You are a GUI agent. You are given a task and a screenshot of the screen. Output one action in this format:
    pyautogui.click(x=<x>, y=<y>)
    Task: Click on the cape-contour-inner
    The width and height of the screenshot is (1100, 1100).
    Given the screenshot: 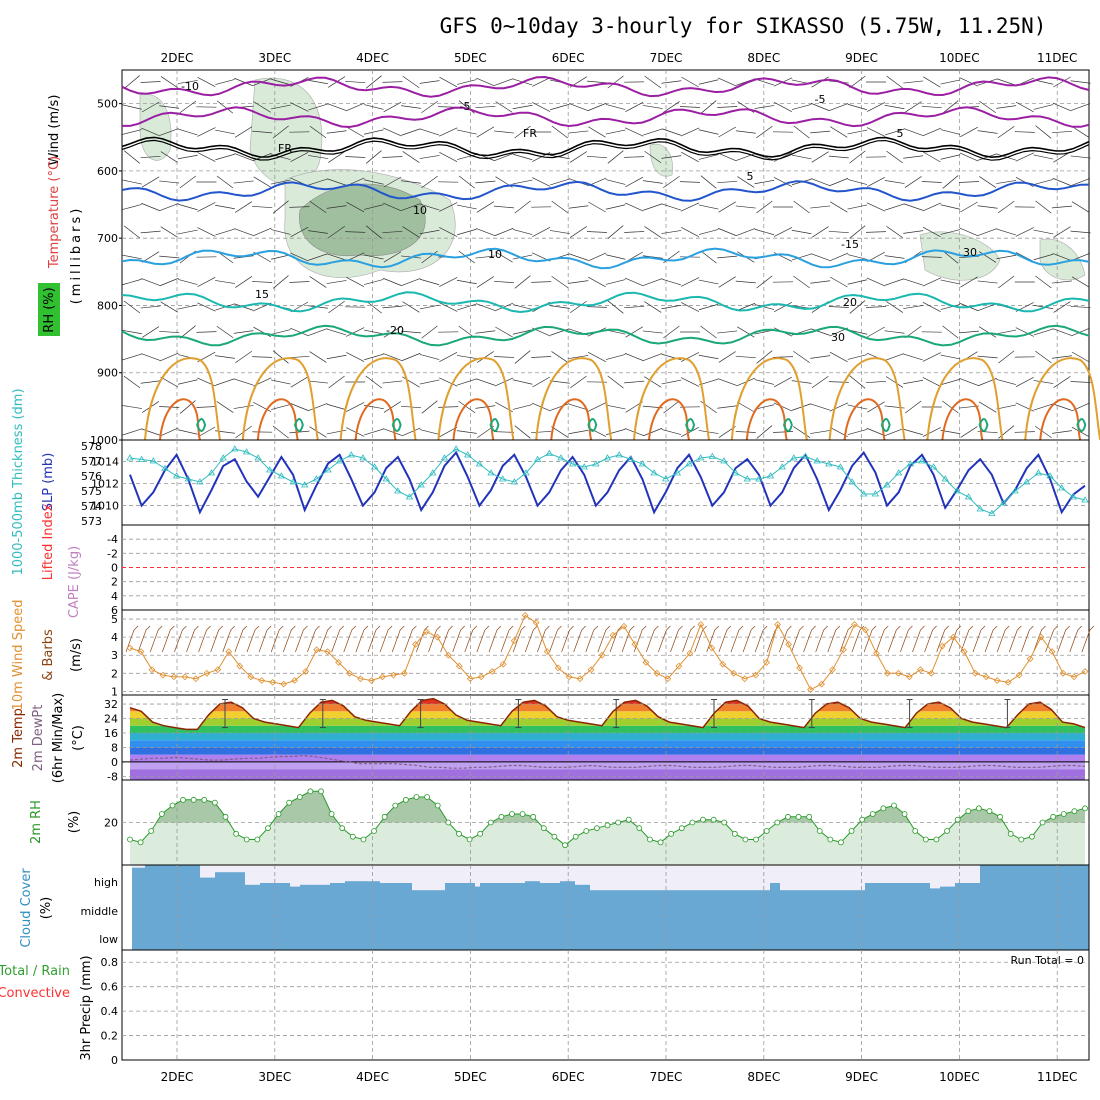 What is the action you would take?
    pyautogui.click(x=277, y=419)
    